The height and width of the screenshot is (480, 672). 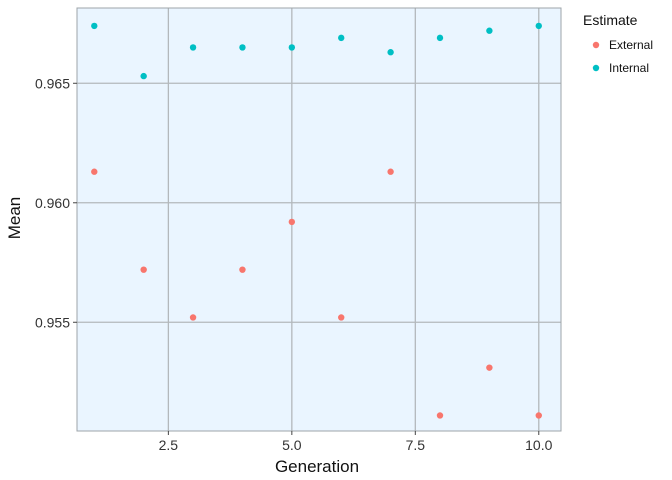 What do you see at coordinates (52, 83) in the screenshot?
I see `y-tick-label: 0.965` at bounding box center [52, 83].